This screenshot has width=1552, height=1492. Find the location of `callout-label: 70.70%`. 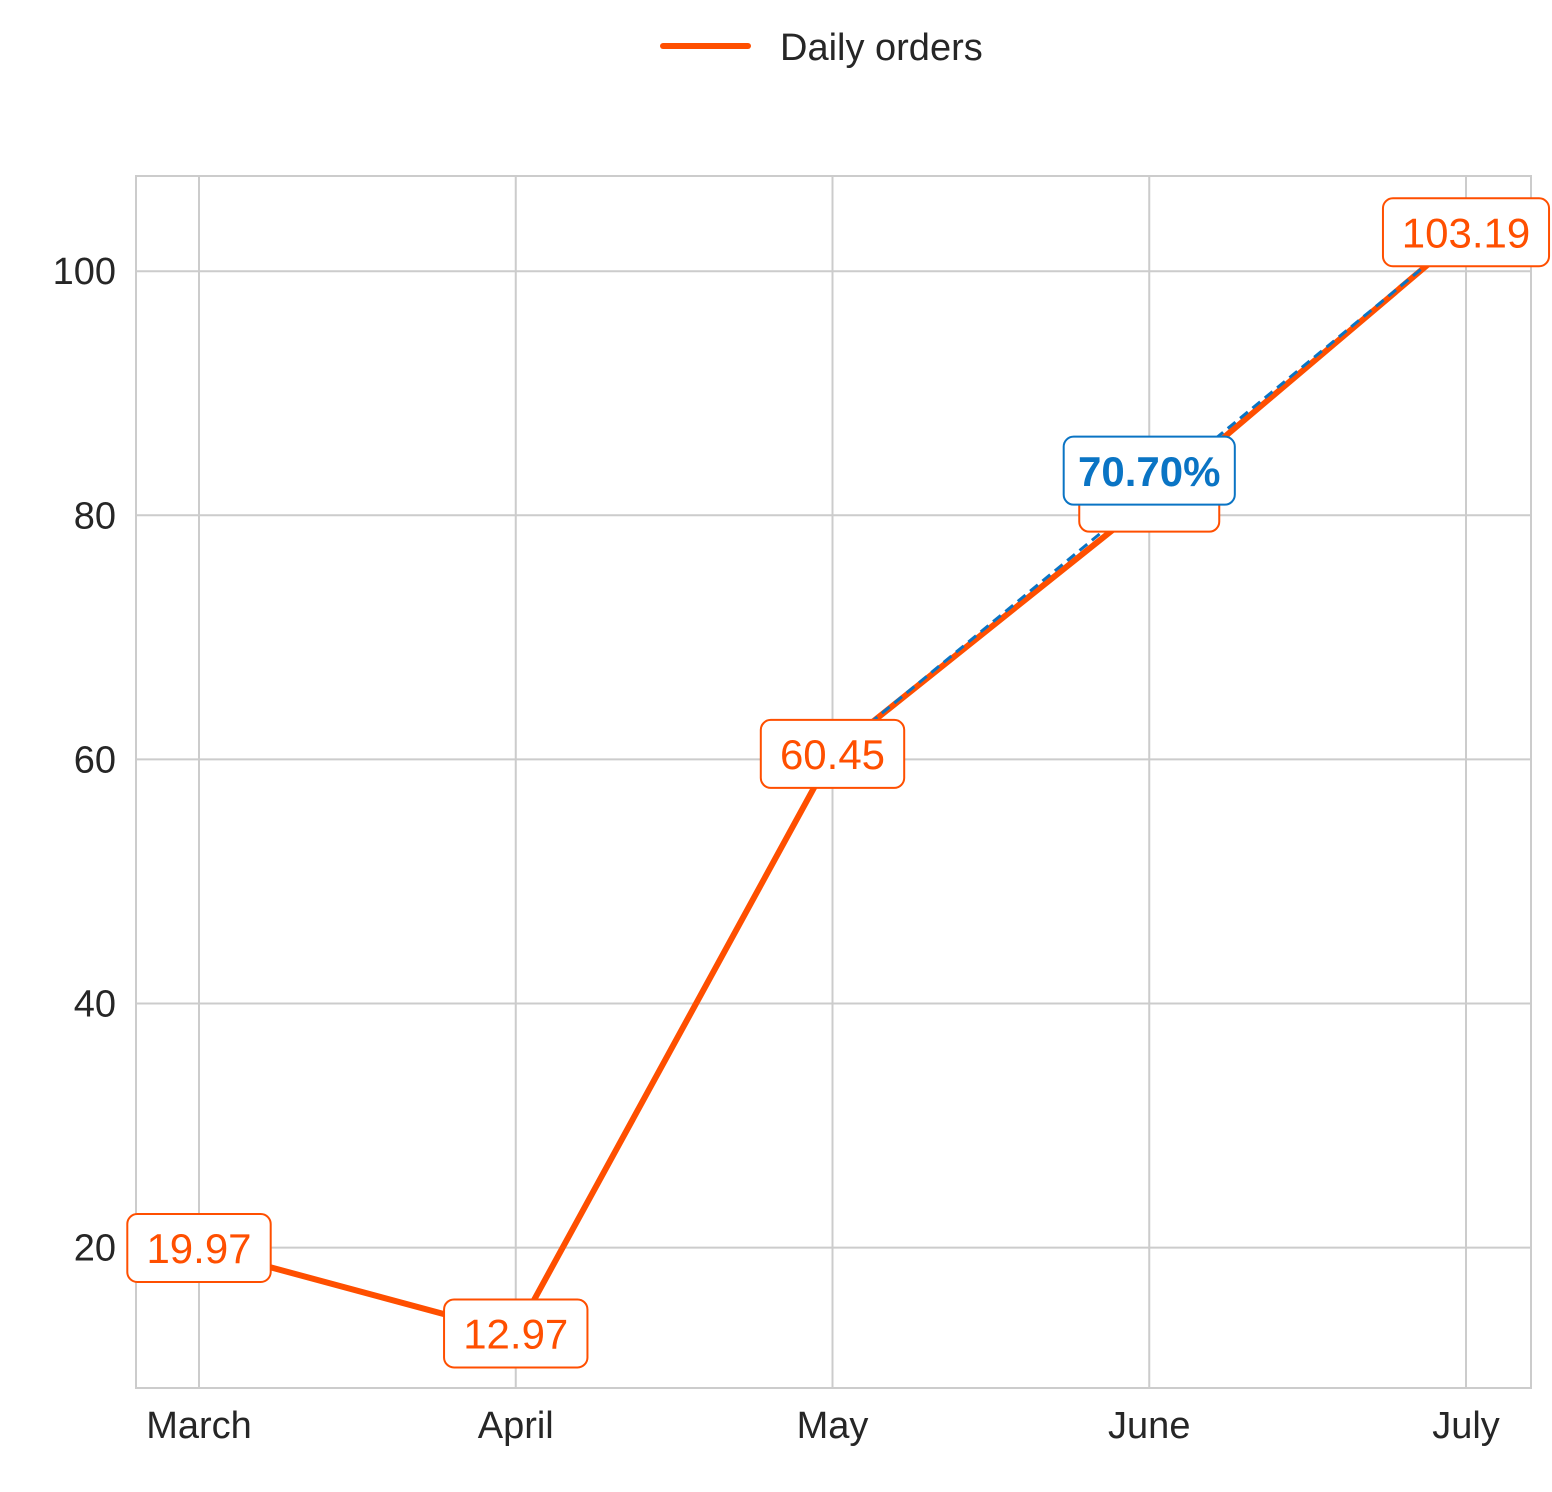

callout-label: 70.70% is located at coordinates (1149, 470).